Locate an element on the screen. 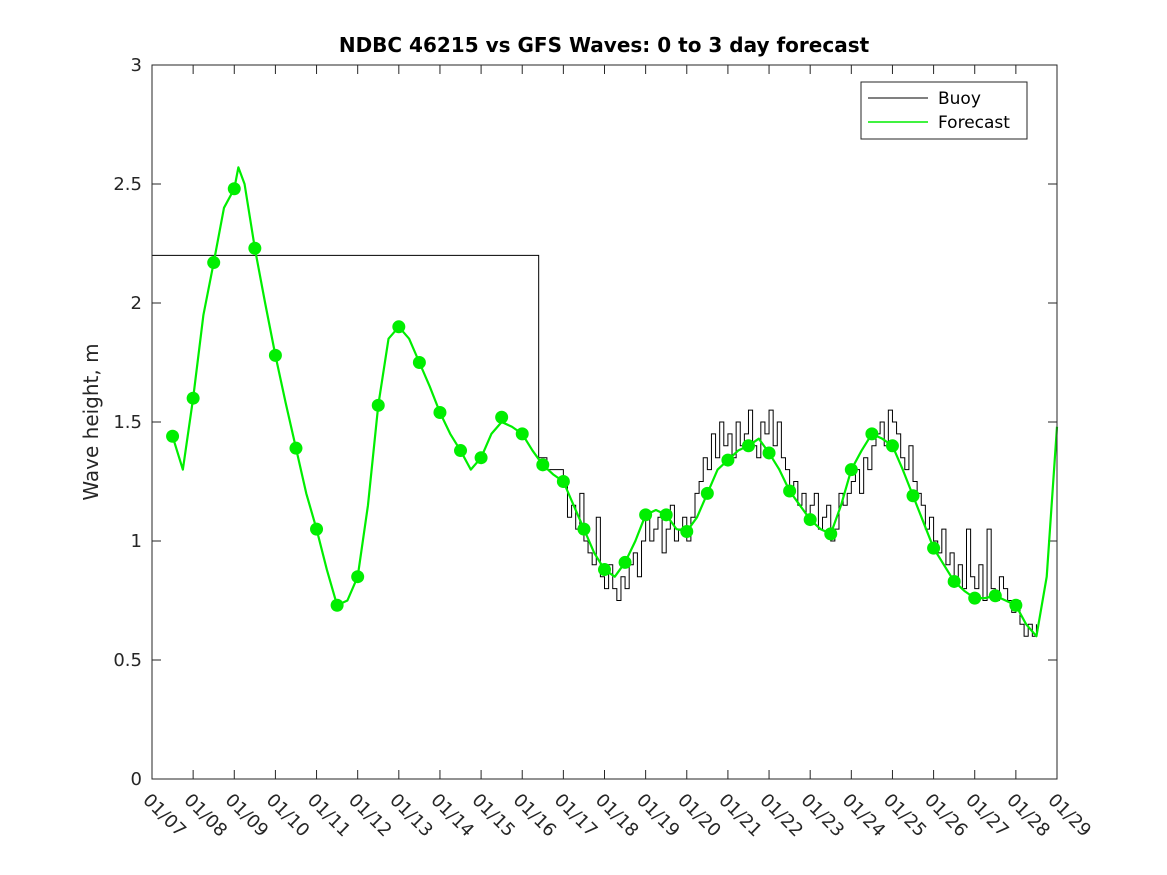  y-tick-label: 2.5 is located at coordinates (127, 184).